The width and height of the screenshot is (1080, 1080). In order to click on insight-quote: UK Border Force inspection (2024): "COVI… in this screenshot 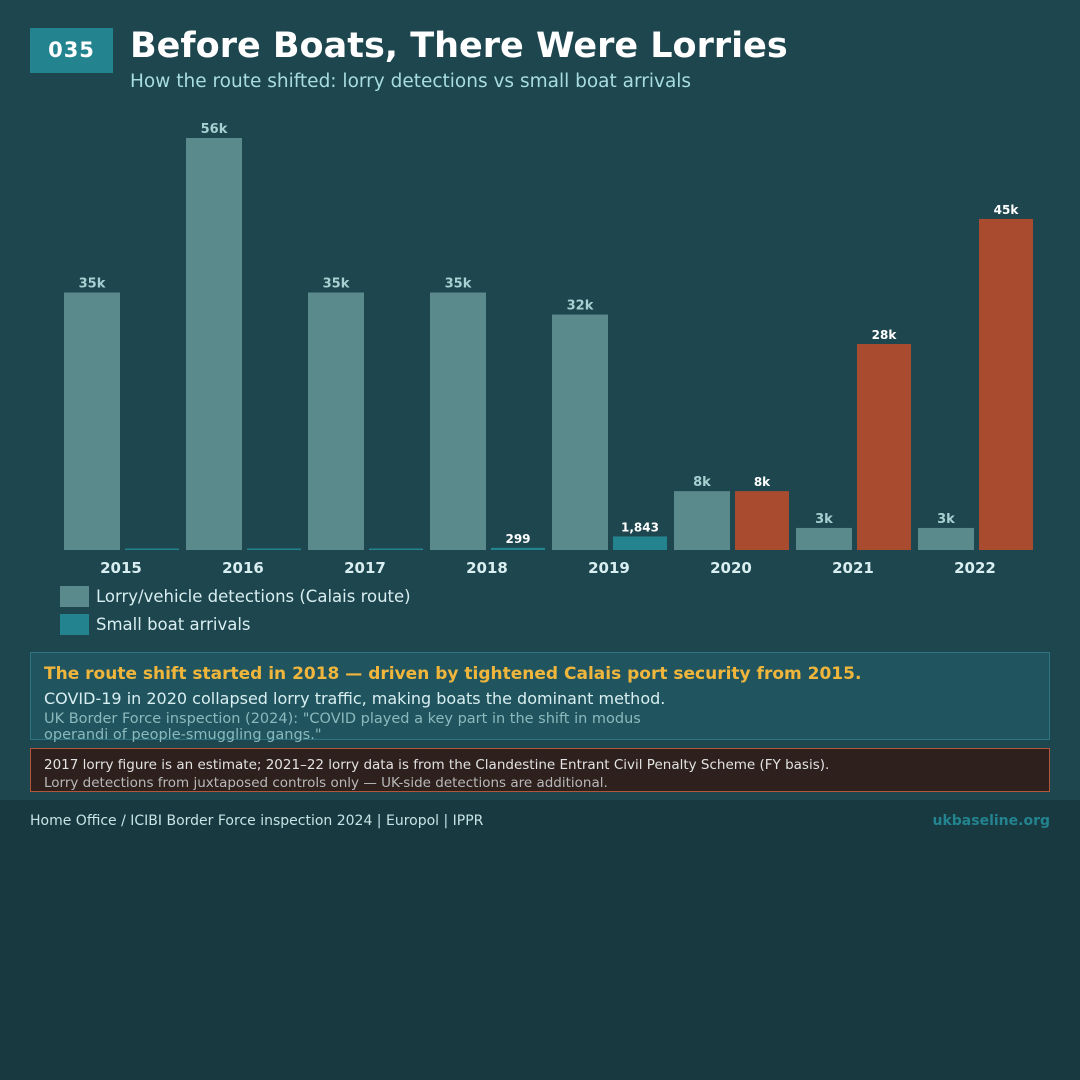, I will do `click(342, 727)`.